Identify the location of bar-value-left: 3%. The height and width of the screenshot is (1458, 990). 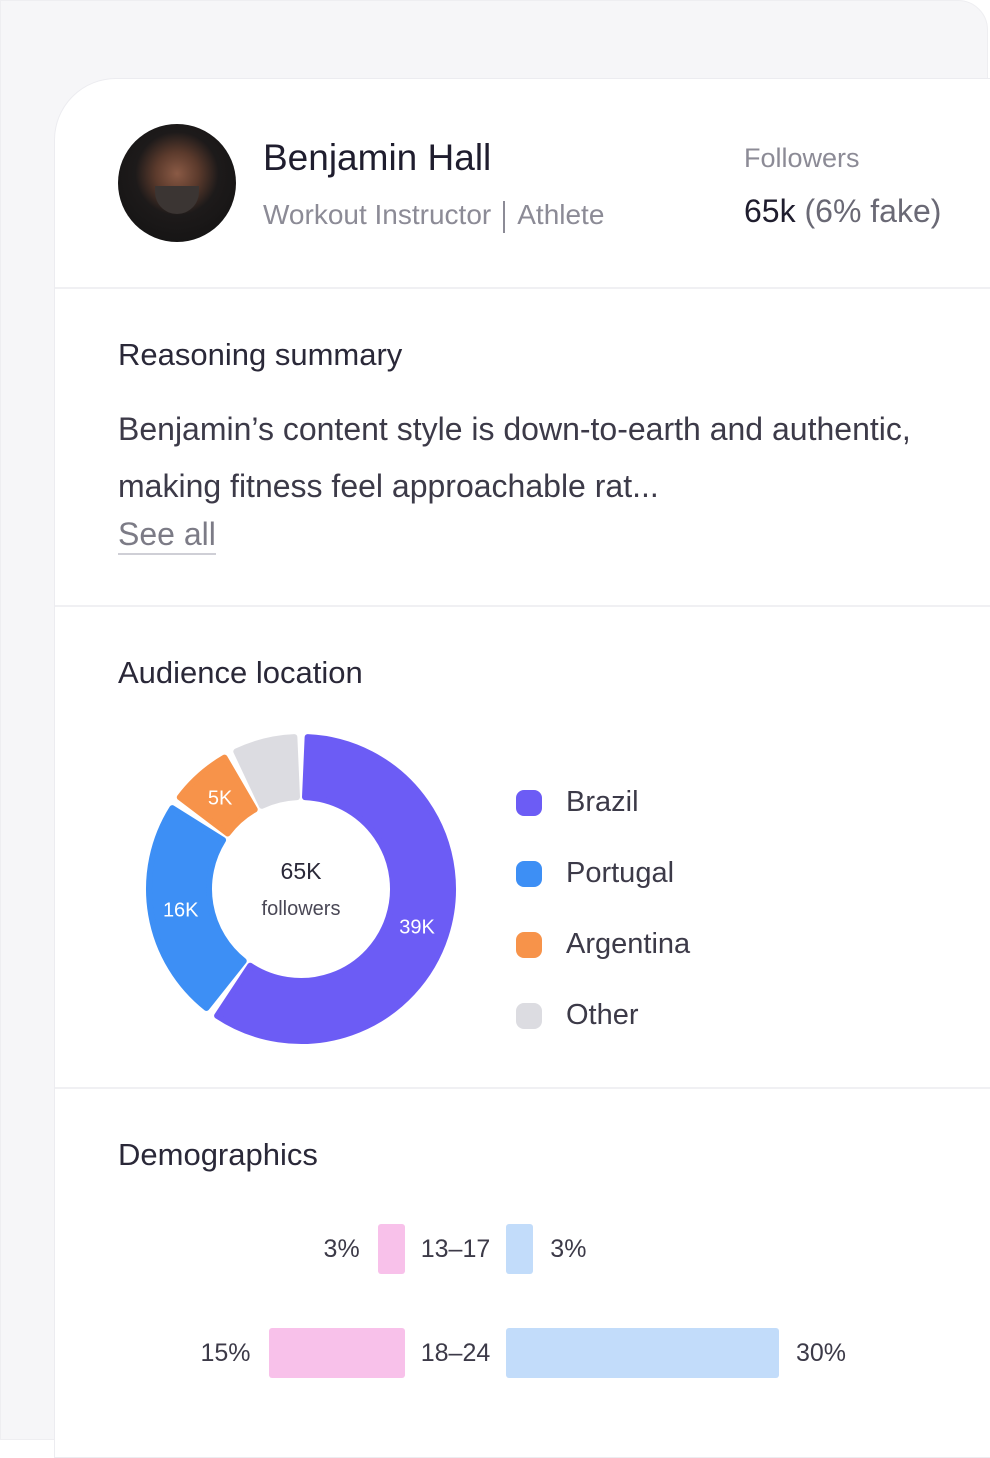
(341, 1249).